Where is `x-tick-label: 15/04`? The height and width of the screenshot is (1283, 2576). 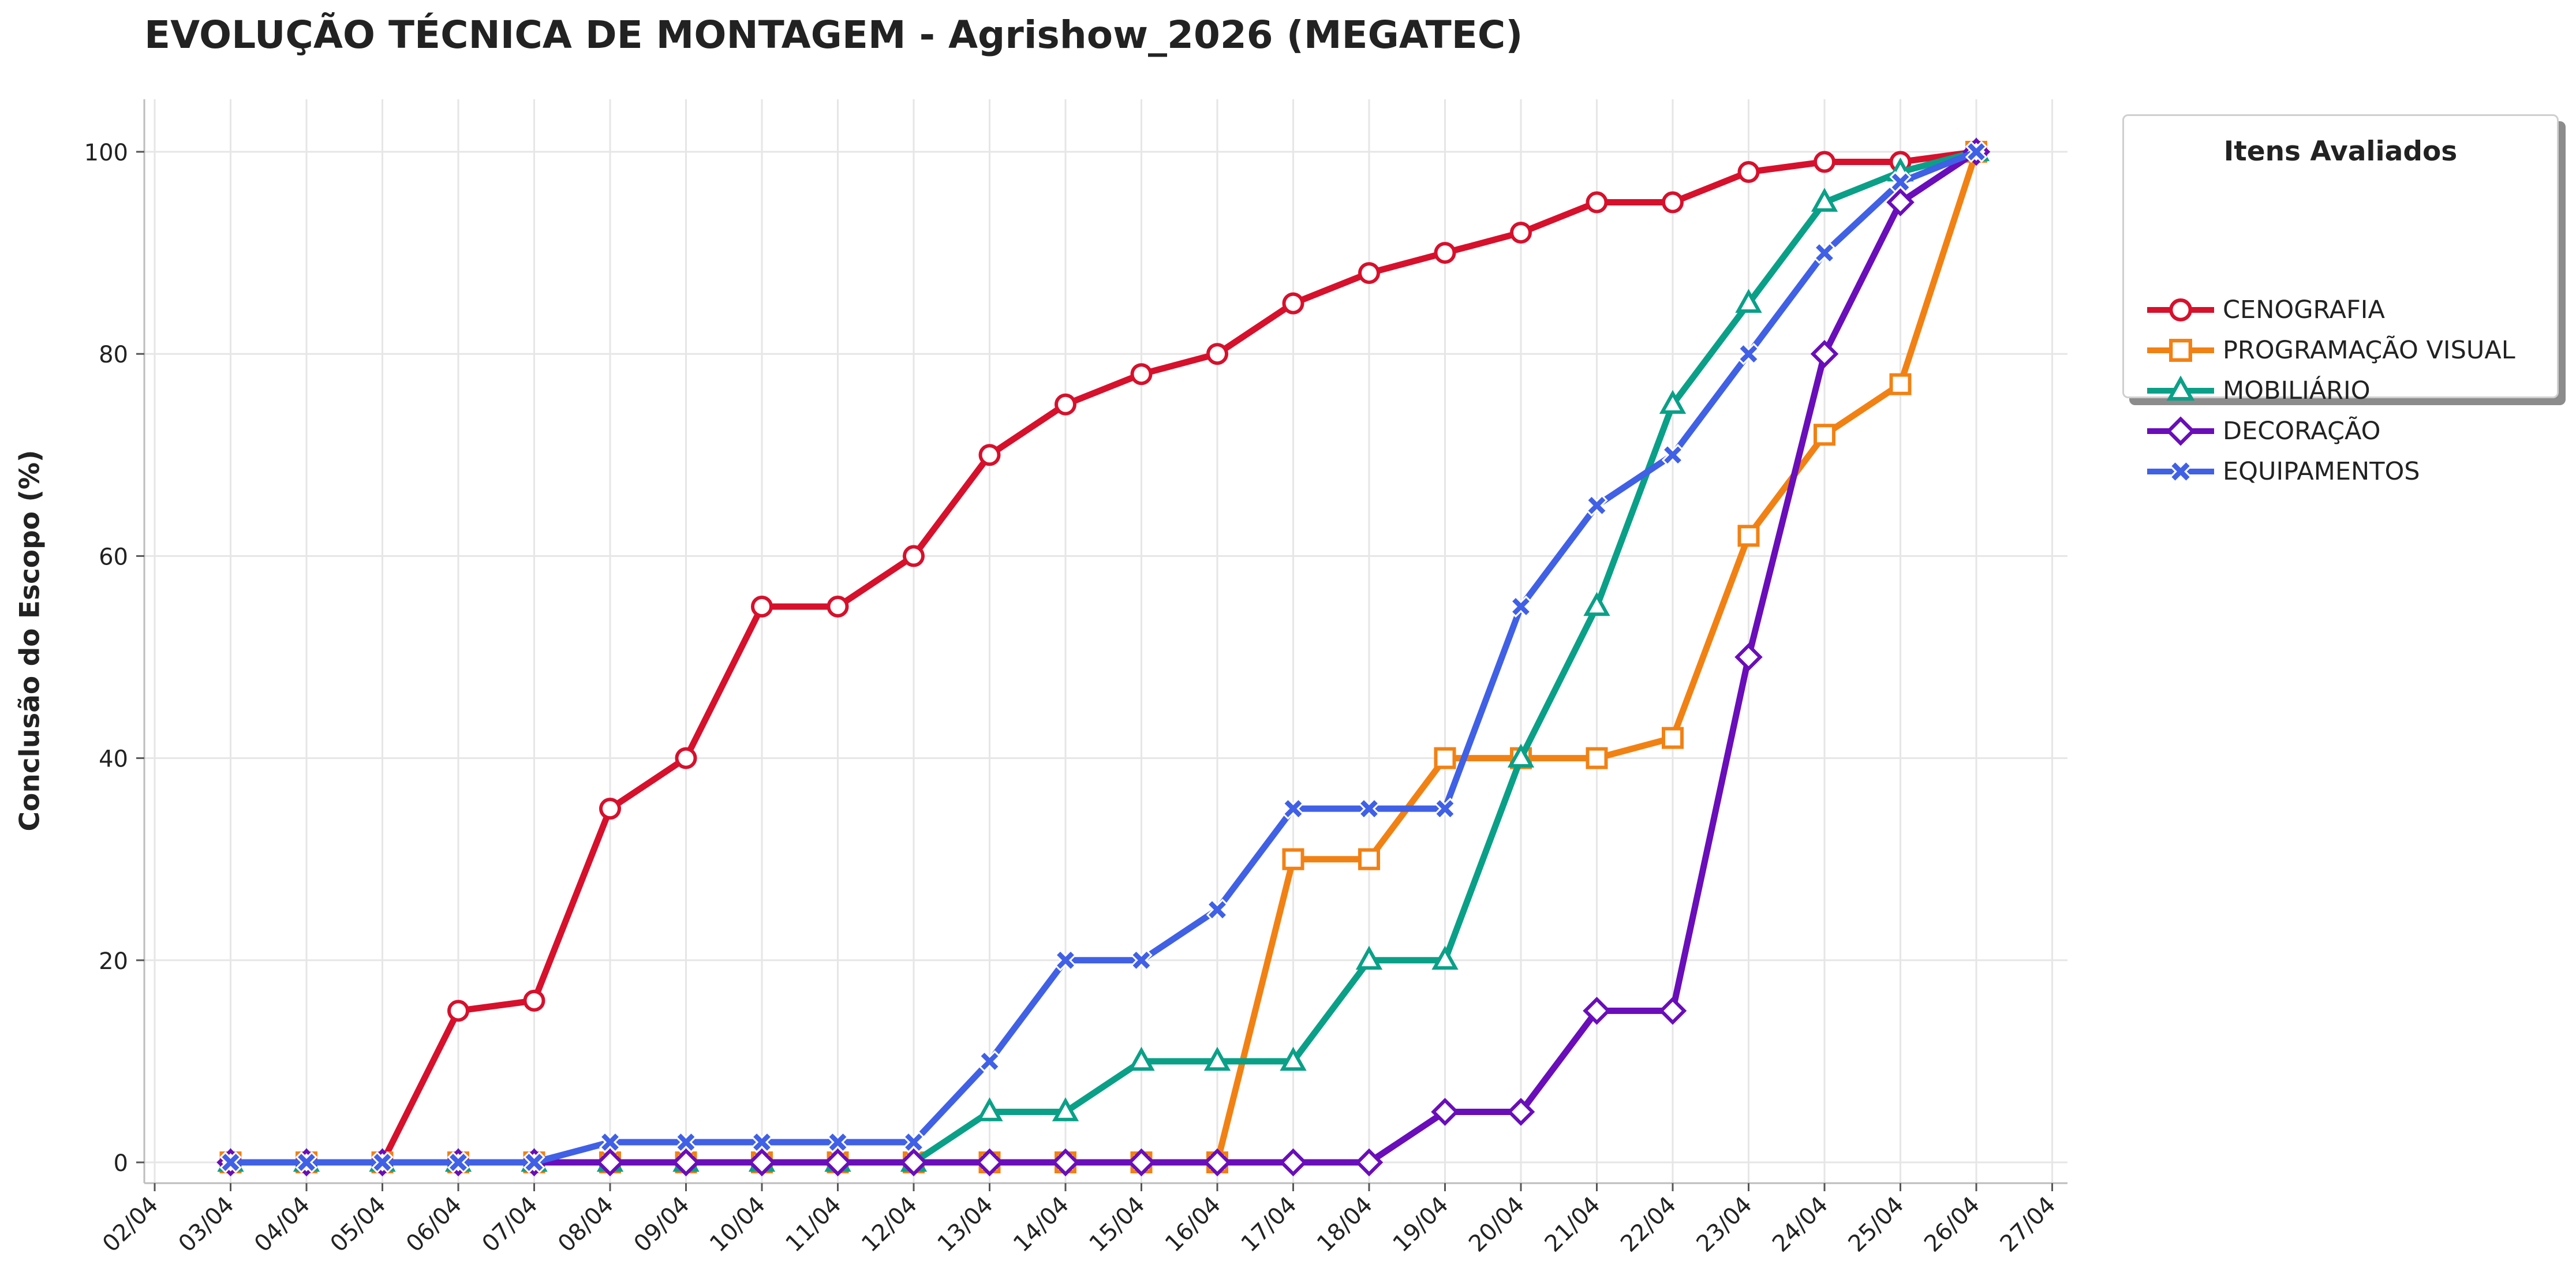 x-tick-label: 15/04 is located at coordinates (1117, 1225).